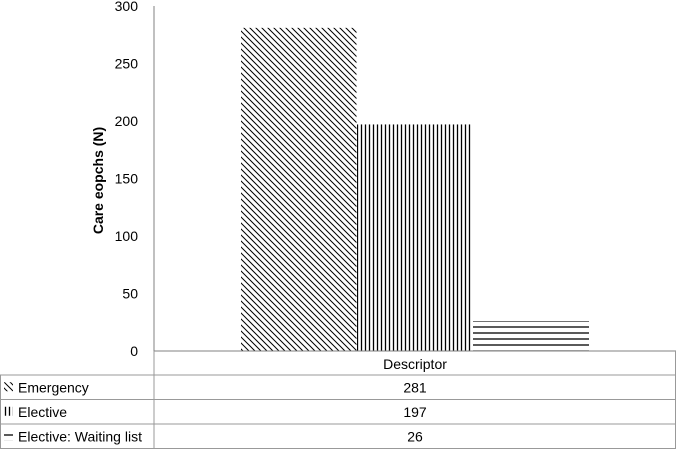 This screenshot has height=456, width=676. Describe the element at coordinates (127, 64) in the screenshot. I see `y-tick-label: 250` at that location.